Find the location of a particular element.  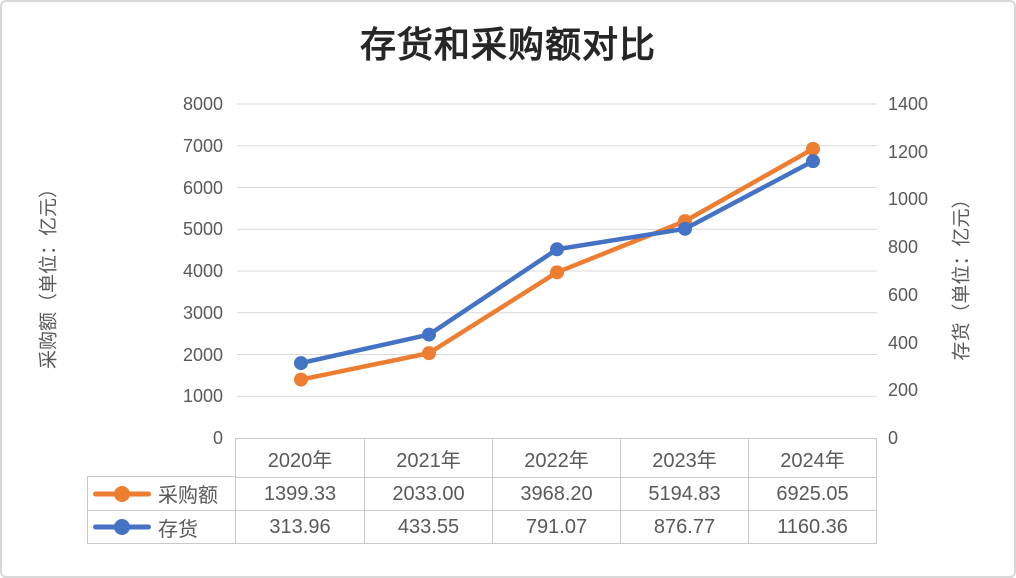

purchase-value-cell: 1399.33 is located at coordinates (300, 493).